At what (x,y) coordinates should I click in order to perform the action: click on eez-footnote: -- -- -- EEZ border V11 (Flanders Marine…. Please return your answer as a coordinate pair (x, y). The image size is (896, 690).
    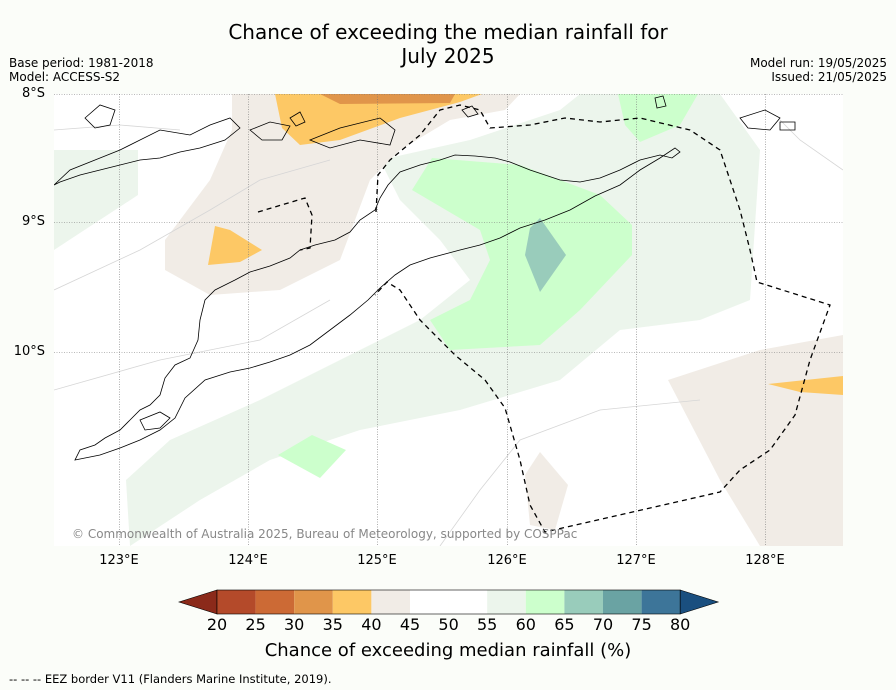
    Looking at the image, I should click on (170, 679).